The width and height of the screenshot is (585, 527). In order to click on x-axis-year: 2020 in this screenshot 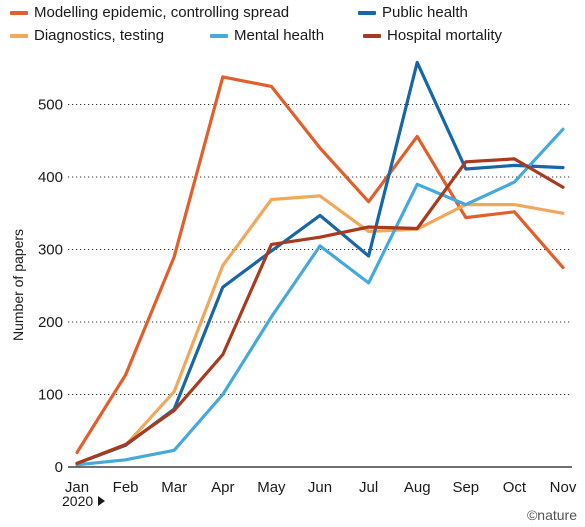, I will do `click(84, 501)`.